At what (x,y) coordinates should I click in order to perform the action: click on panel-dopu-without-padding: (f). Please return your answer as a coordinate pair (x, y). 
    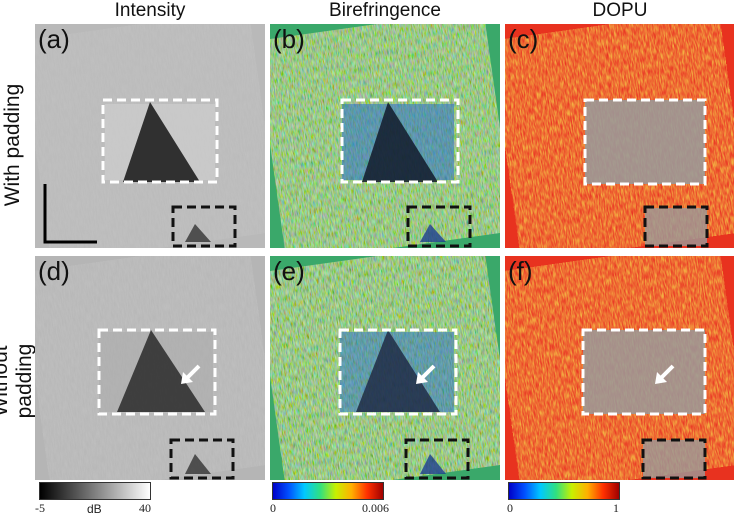
    Looking at the image, I should click on (619, 368).